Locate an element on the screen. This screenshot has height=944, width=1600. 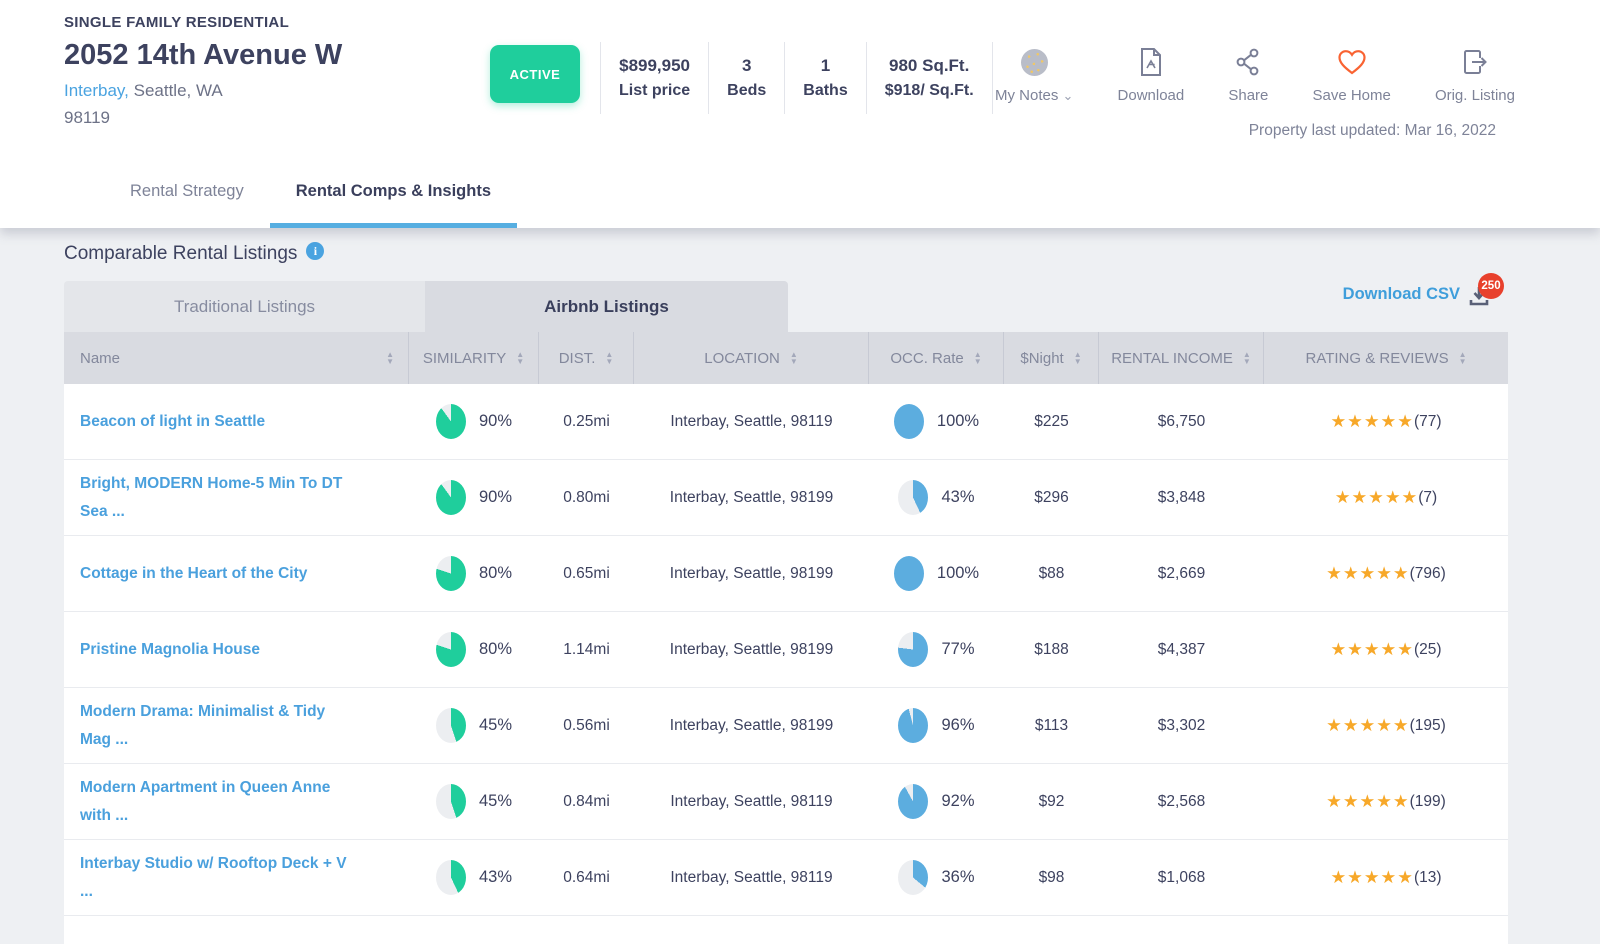
info-icon: i is located at coordinates (315, 251).